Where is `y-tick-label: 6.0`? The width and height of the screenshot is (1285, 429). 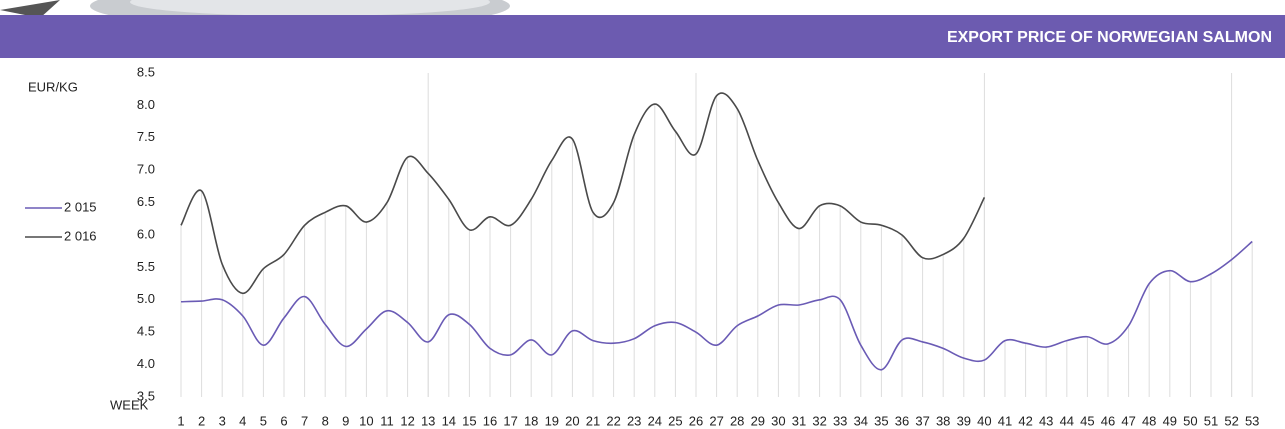
y-tick-label: 6.0 is located at coordinates (146, 233).